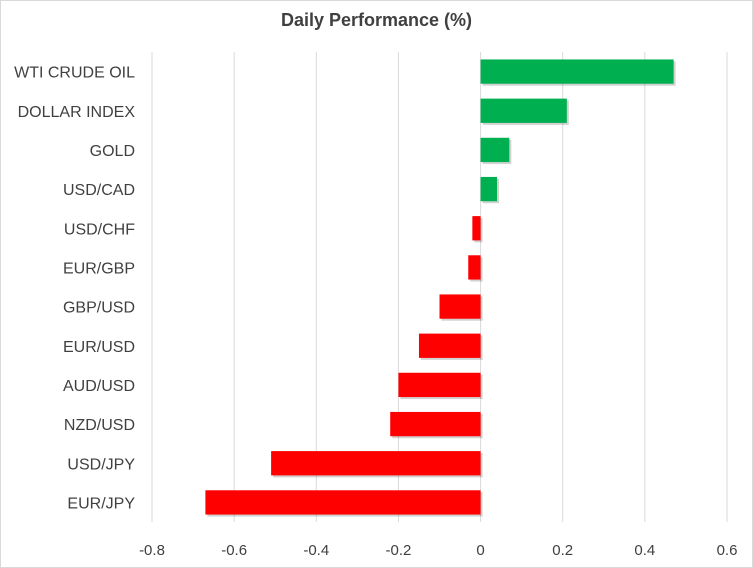 This screenshot has width=753, height=568. Describe the element at coordinates (562, 550) in the screenshot. I see `tick-label: 0.2` at that location.